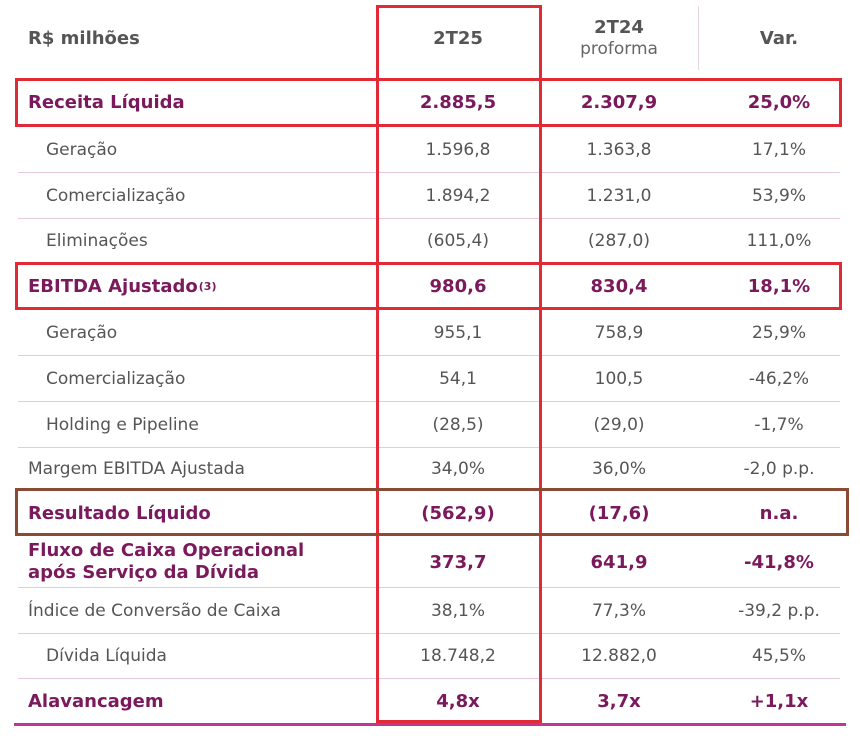 The height and width of the screenshot is (736, 860). Describe the element at coordinates (779, 562) in the screenshot. I see `value-var: -41,8%` at that location.